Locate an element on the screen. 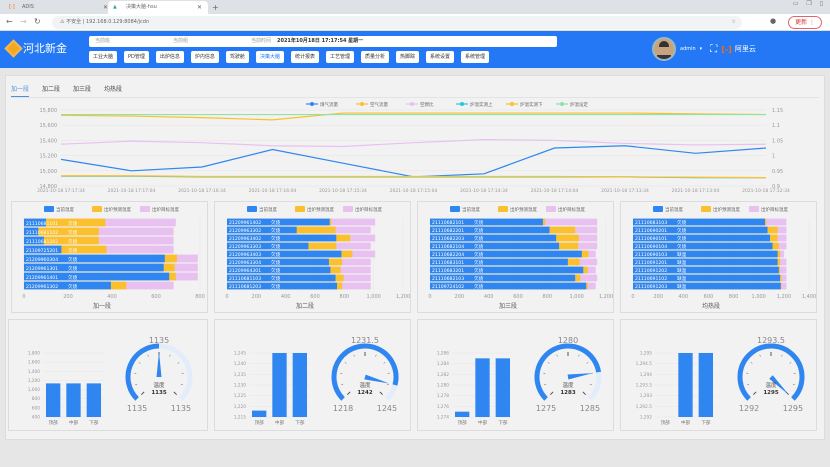 This screenshot has height=467, width=830. bar-id-label: 21110691203 is located at coordinates (651, 287).